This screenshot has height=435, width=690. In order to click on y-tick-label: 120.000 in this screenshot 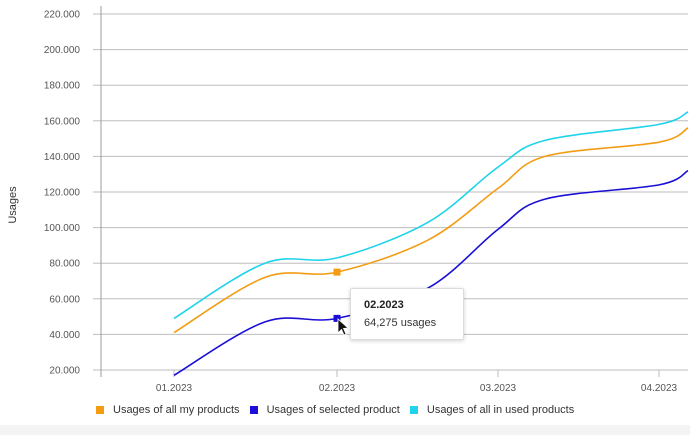, I will do `click(62, 193)`.